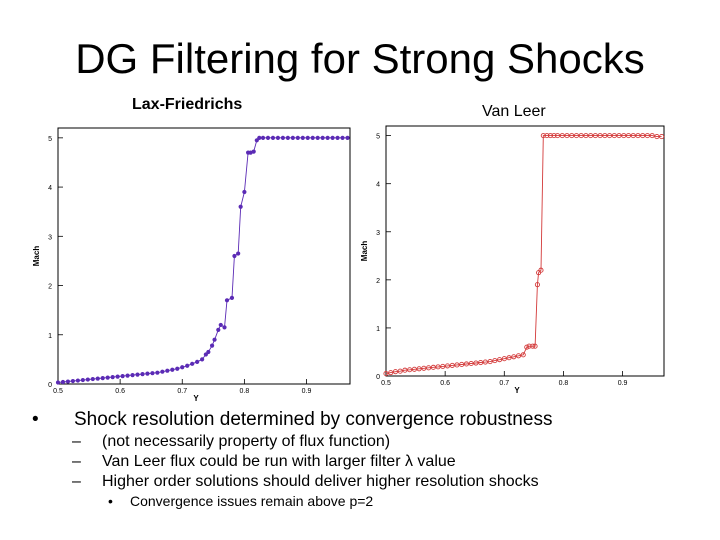  I want to click on y-tick-label: 5, so click(50, 139).